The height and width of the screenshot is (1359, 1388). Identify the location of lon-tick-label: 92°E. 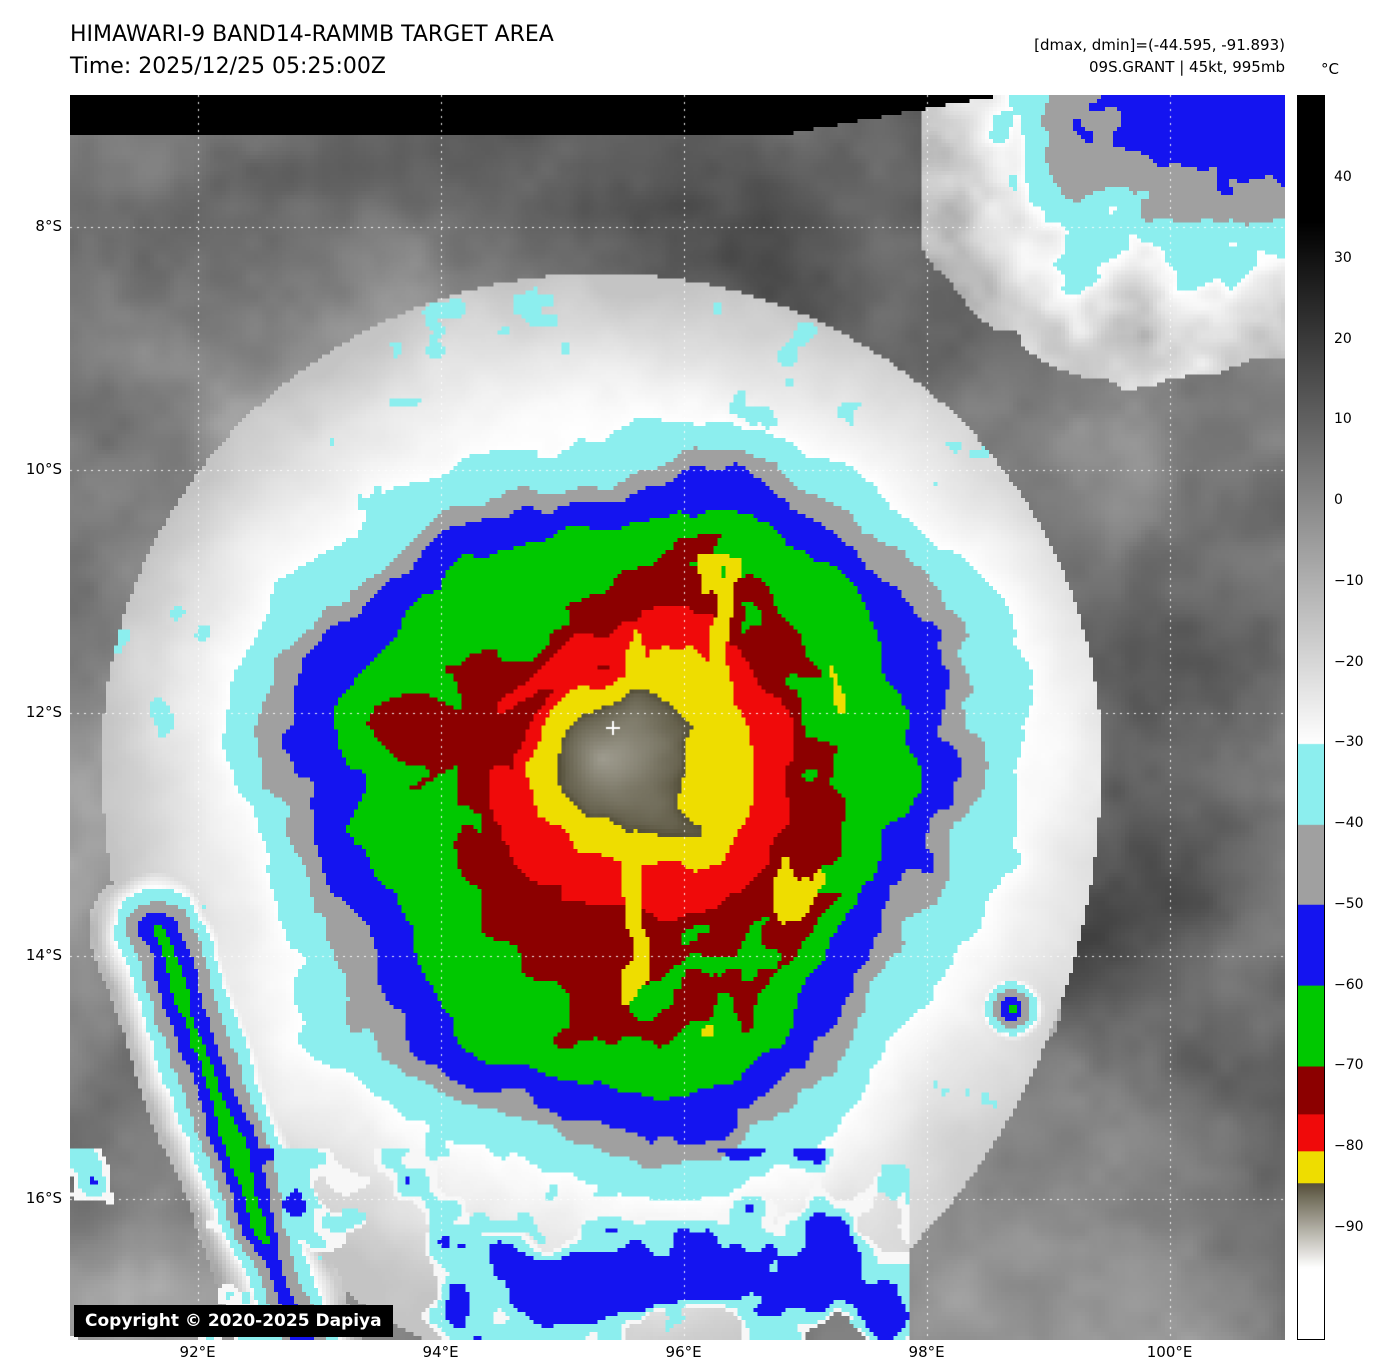
(197, 1351).